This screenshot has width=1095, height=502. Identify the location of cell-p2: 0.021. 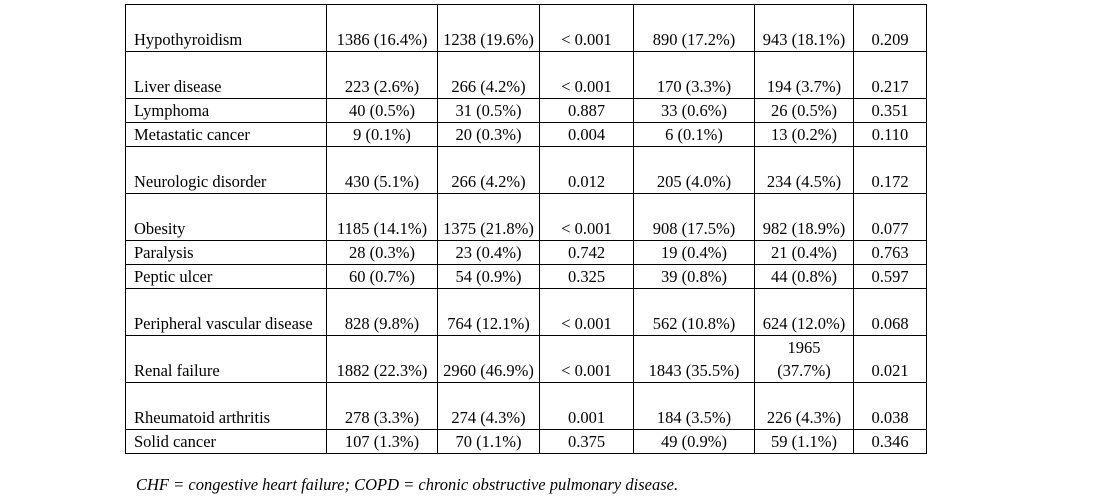
(890, 359).